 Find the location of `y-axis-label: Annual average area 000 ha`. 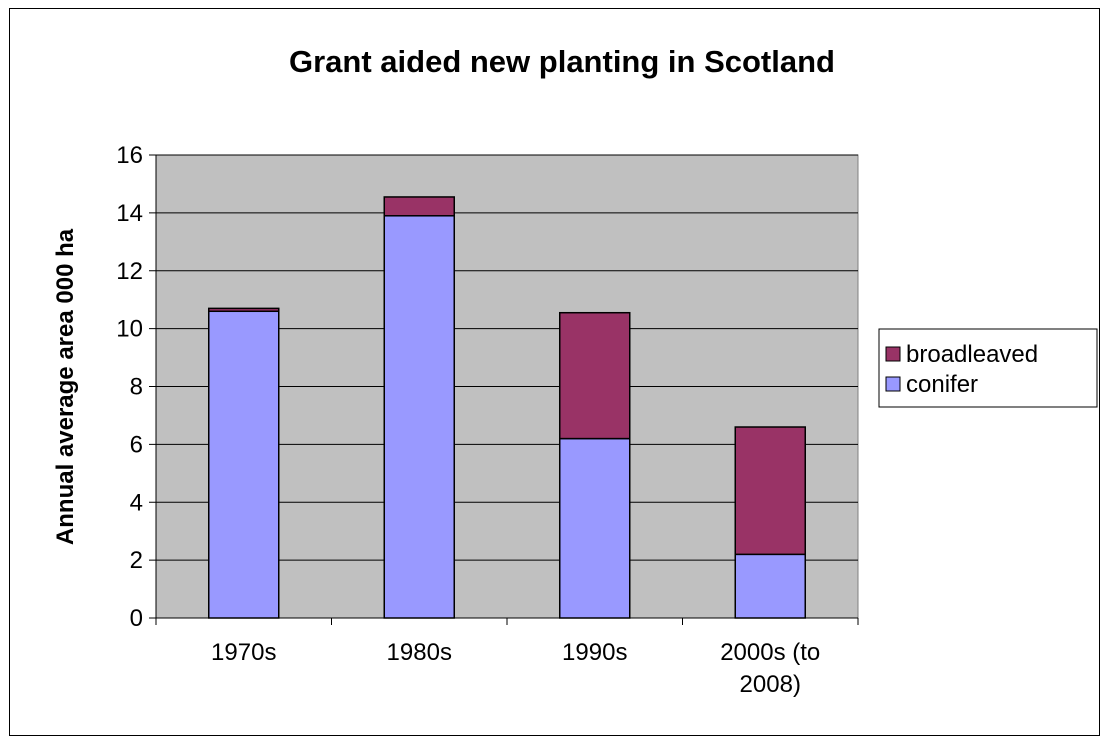

y-axis-label: Annual average area 000 ha is located at coordinates (65, 386).